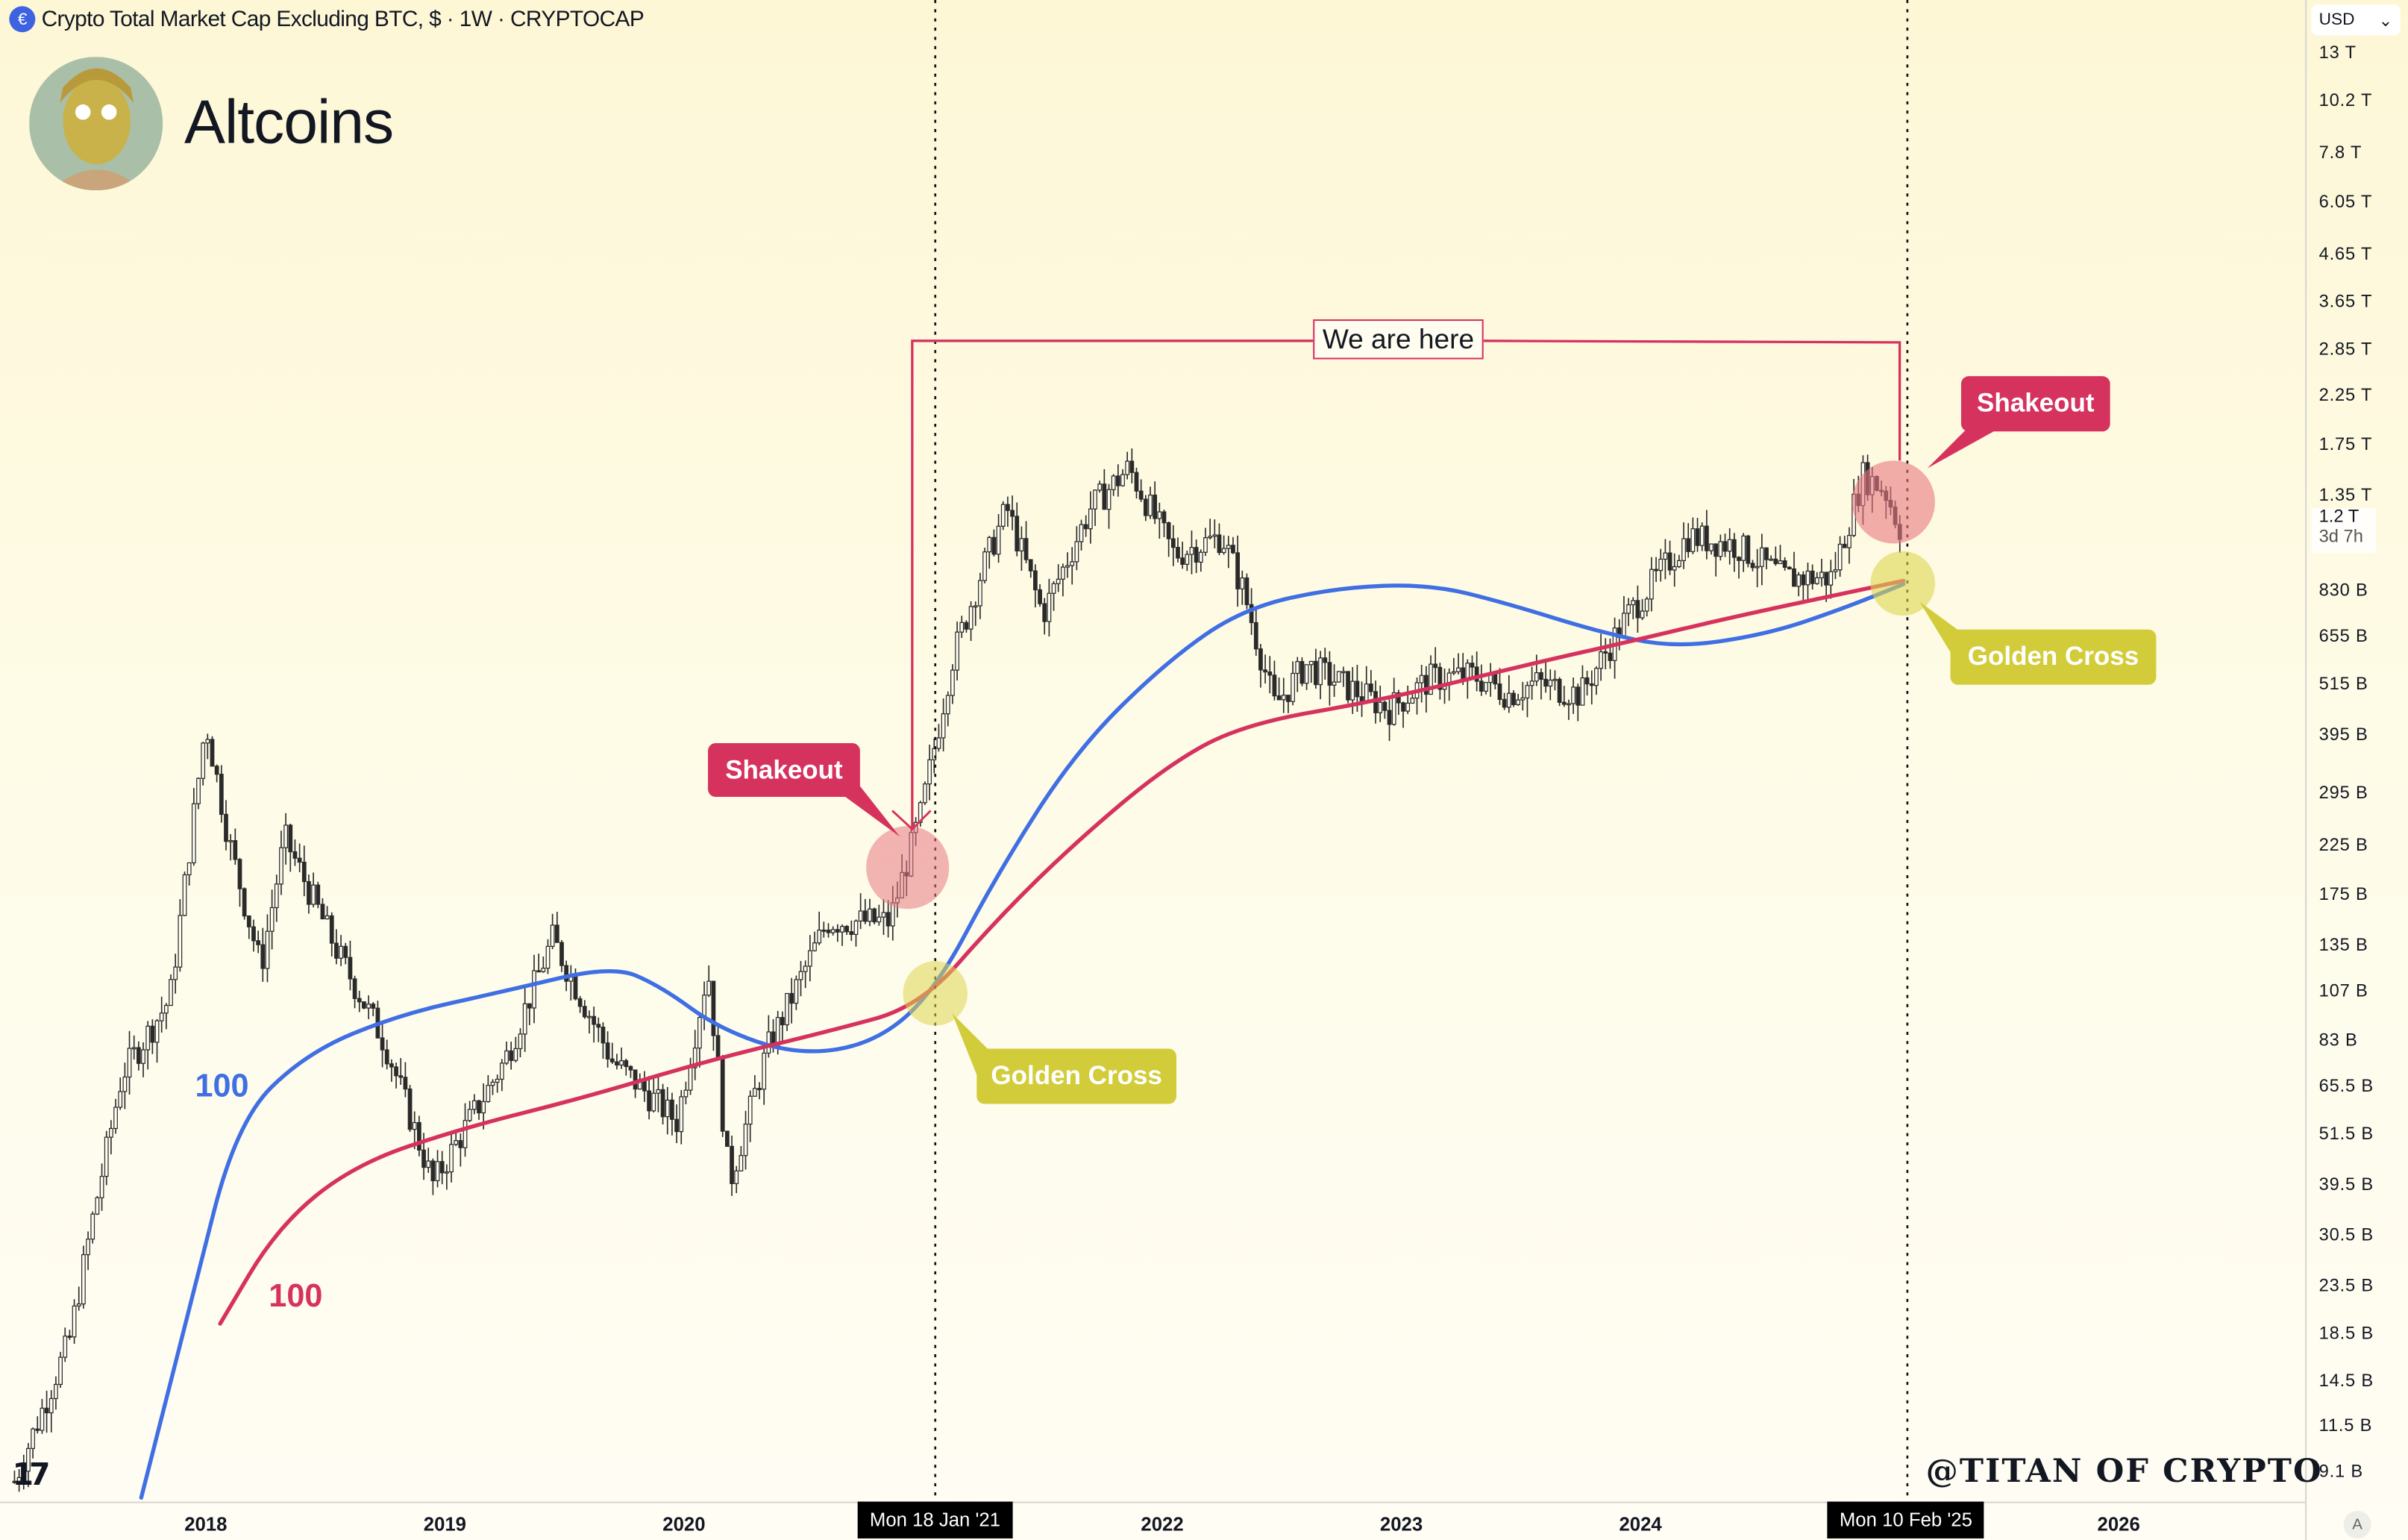  What do you see at coordinates (2356, 20) in the screenshot?
I see `currency-select: USD ⌄` at bounding box center [2356, 20].